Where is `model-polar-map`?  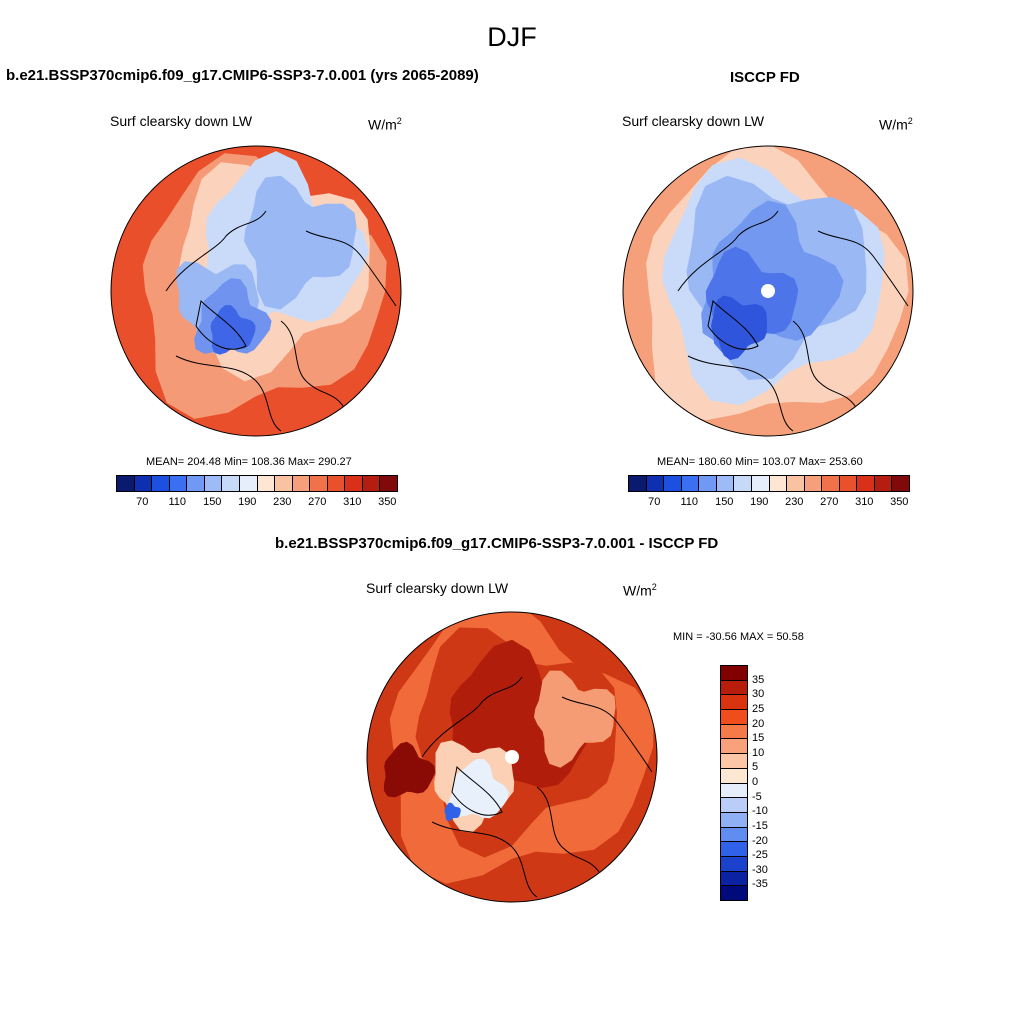 model-polar-map is located at coordinates (256, 291).